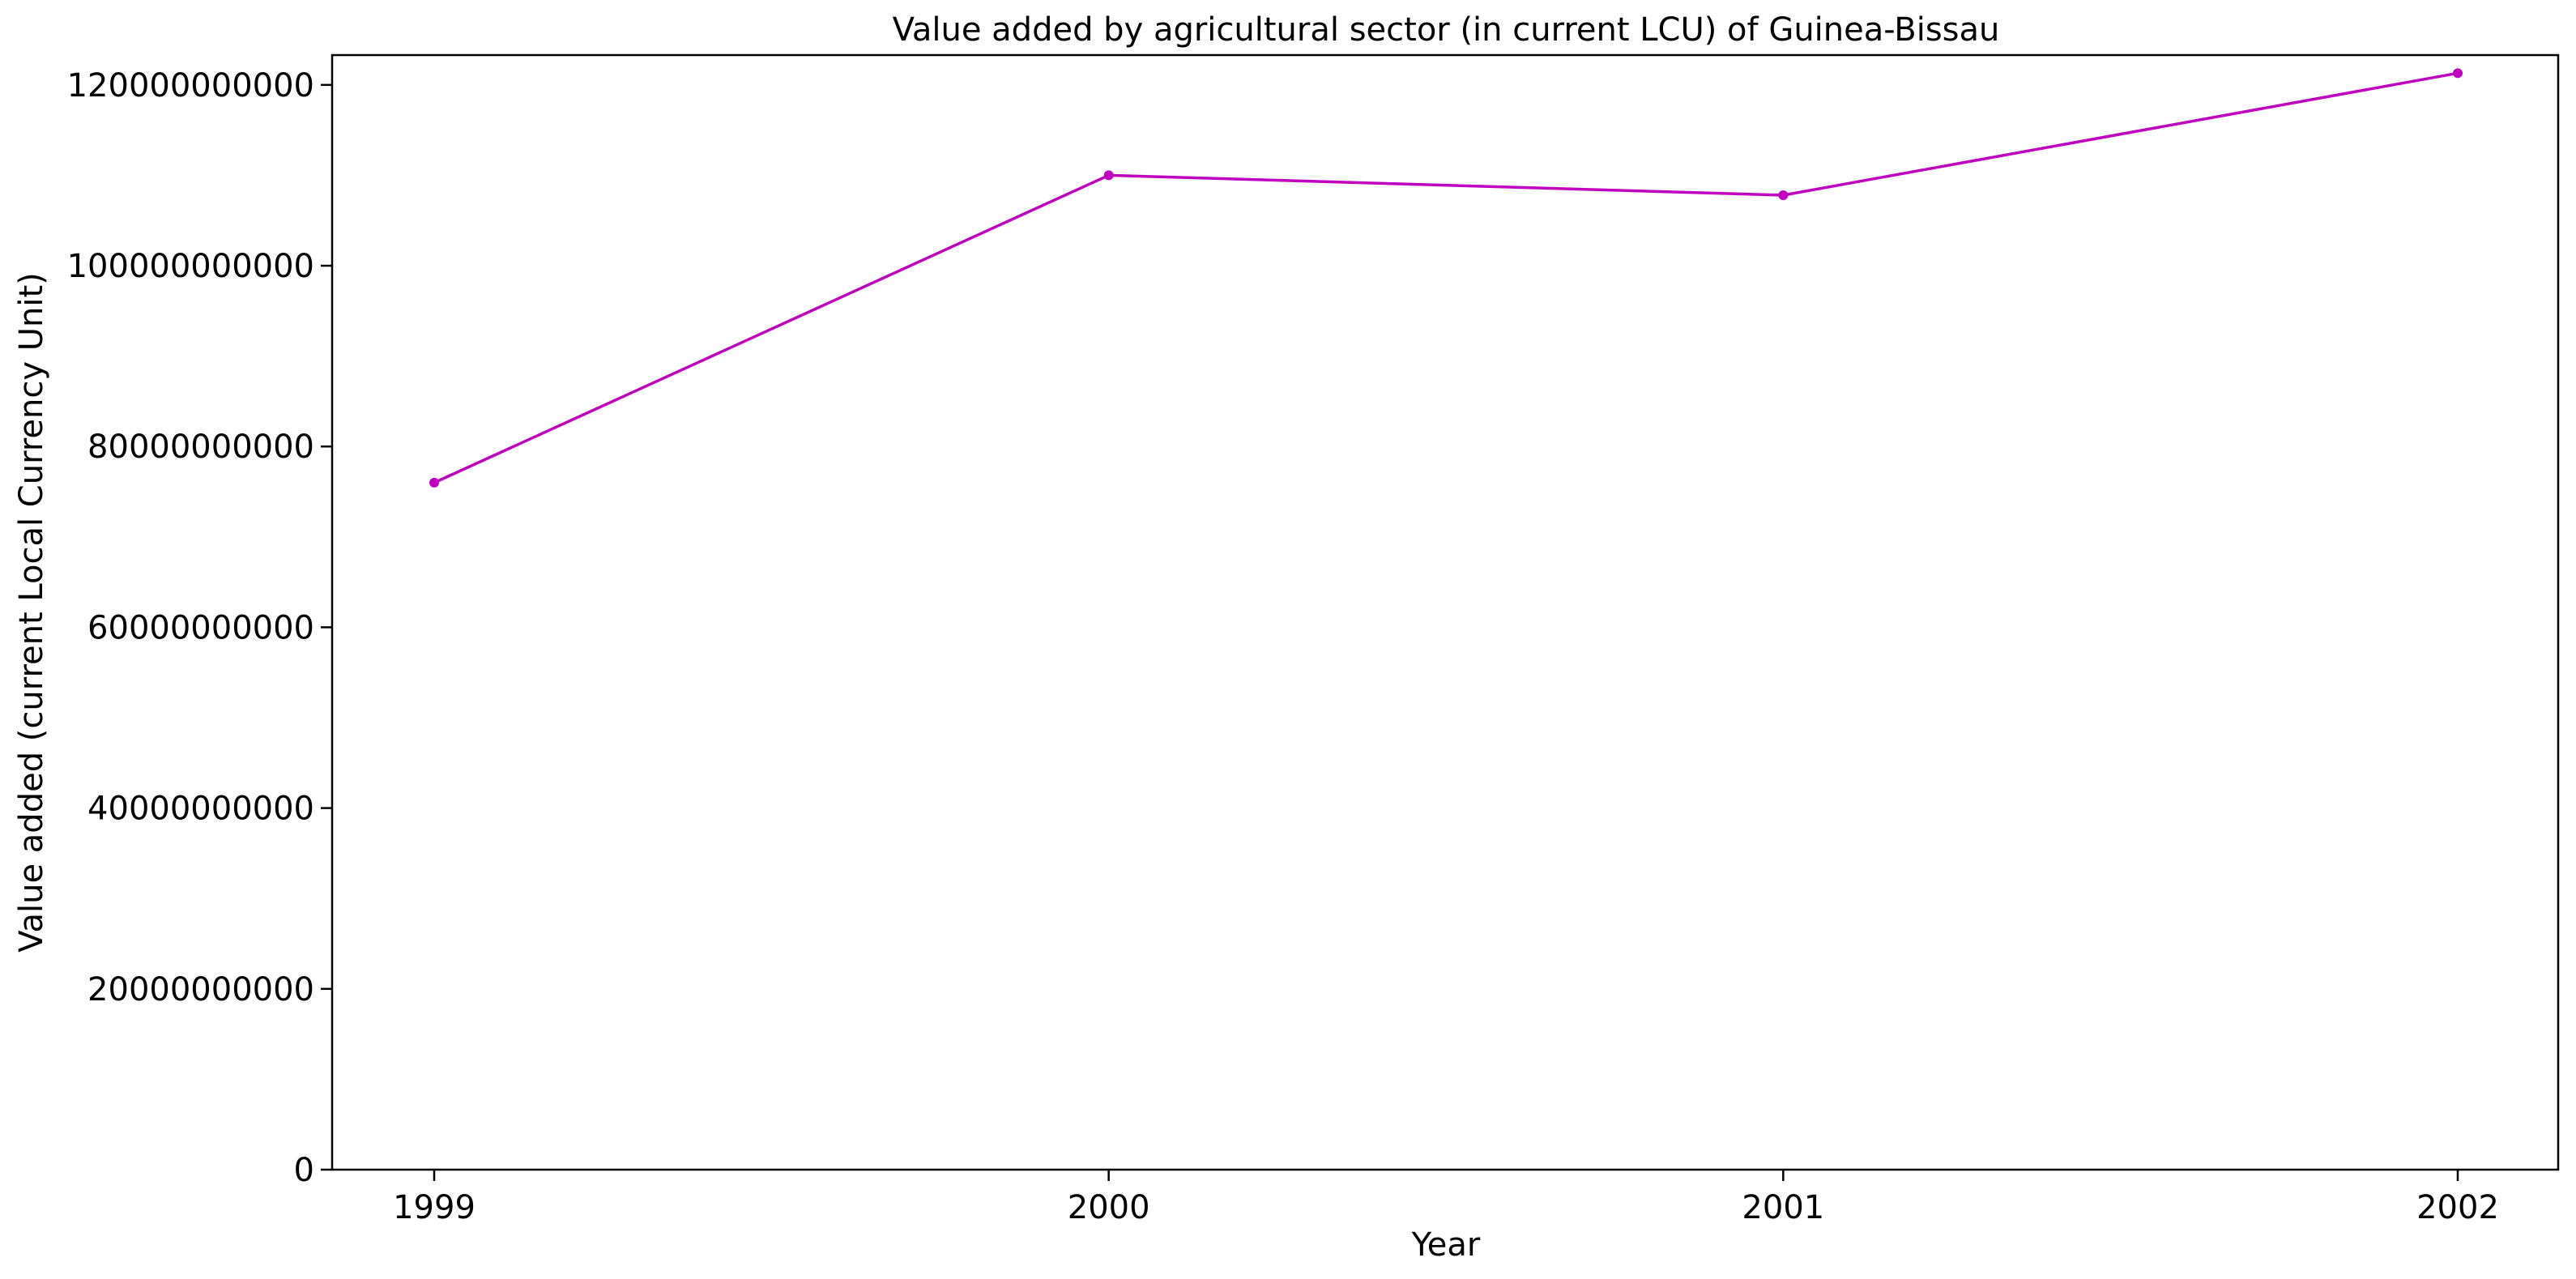  Describe the element at coordinates (191, 266) in the screenshot. I see `y-tick-label: 100000000000` at that location.